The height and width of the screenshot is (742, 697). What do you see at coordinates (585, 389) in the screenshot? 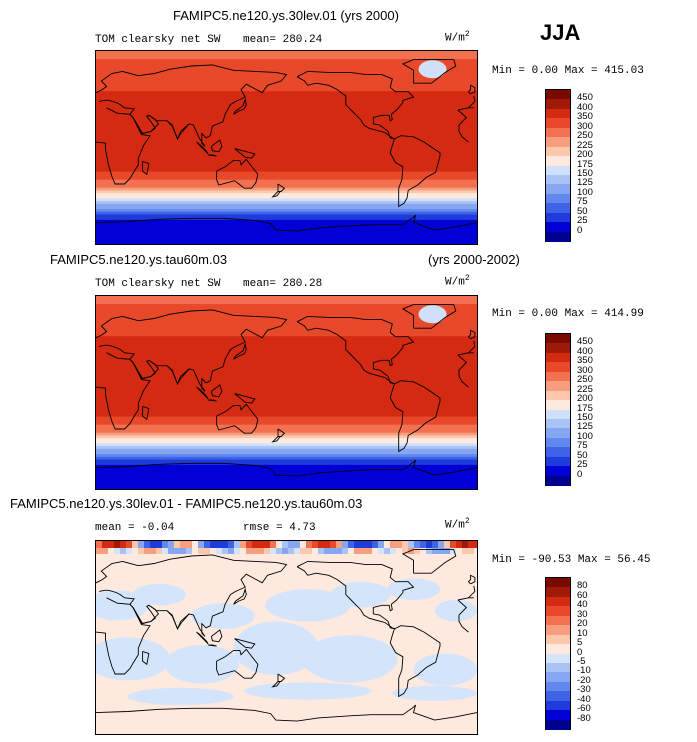
I see `colorbar-tick-label: 225` at bounding box center [585, 389].